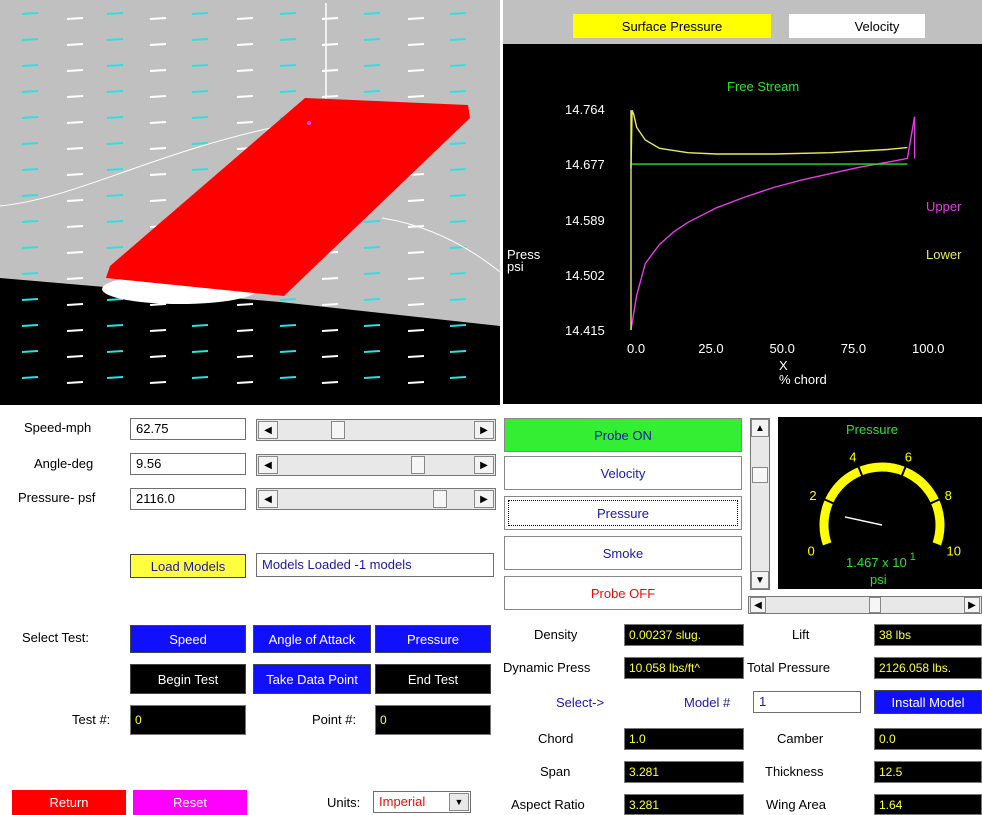  I want to click on ylabel-psi: psi, so click(515, 266).